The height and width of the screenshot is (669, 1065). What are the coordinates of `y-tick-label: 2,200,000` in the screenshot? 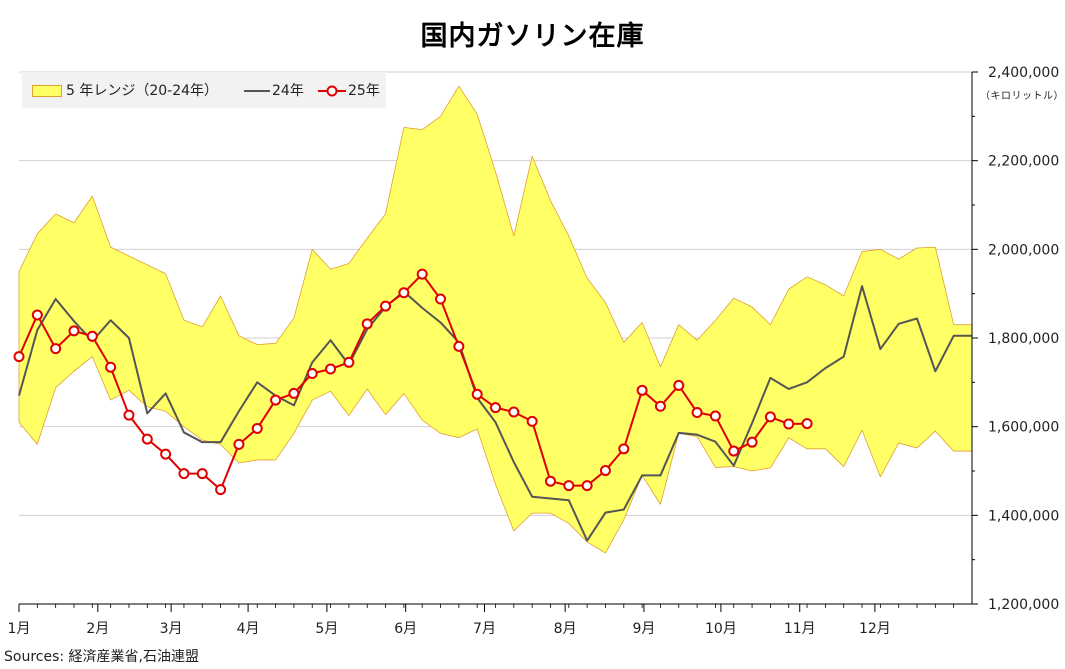 It's located at (1023, 162).